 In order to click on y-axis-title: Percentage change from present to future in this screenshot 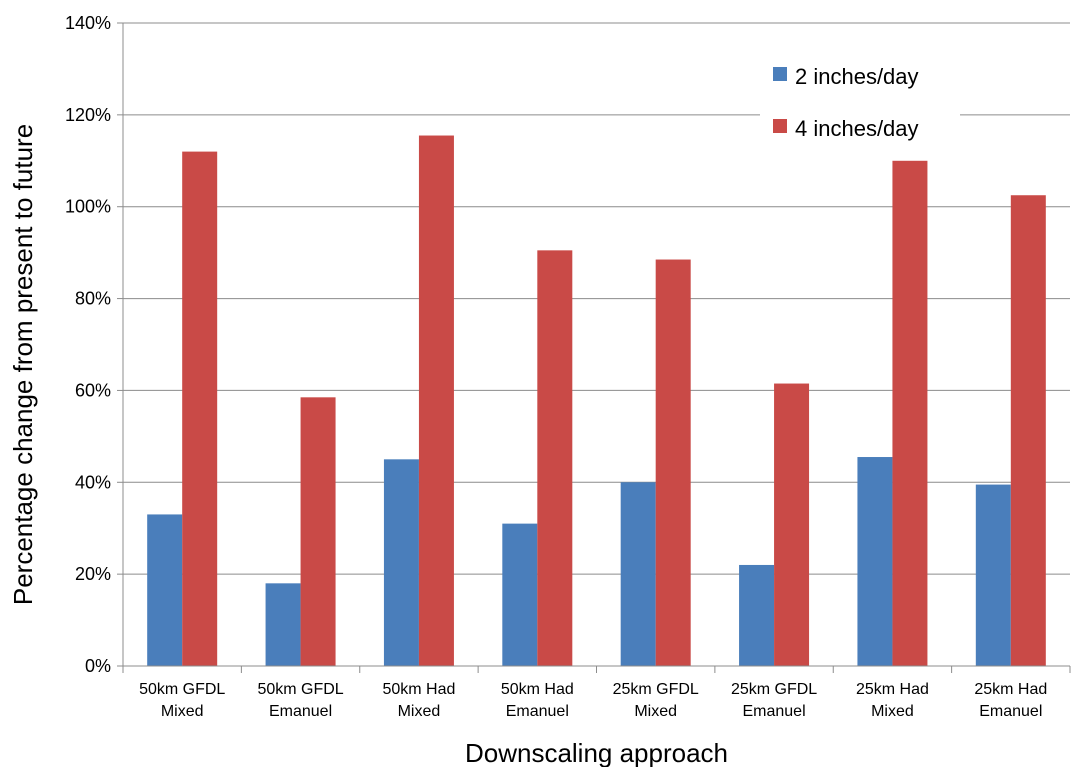, I will do `click(23, 364)`.